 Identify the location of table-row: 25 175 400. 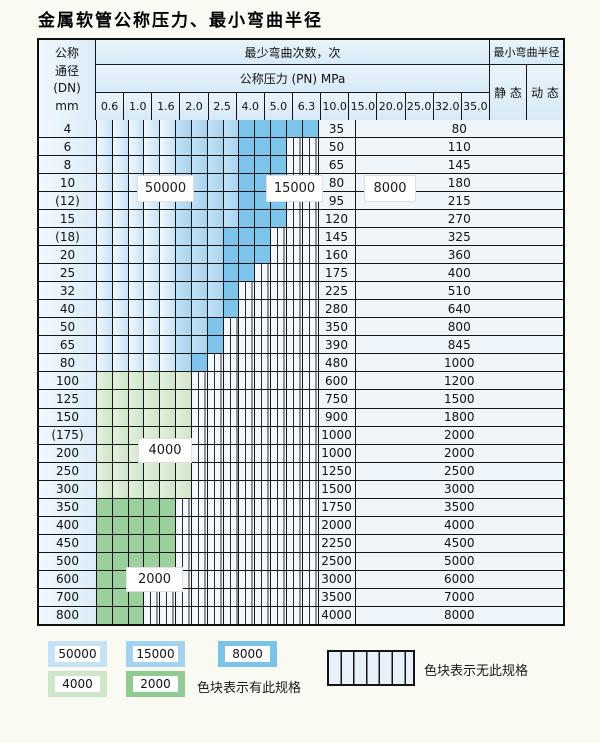
(301, 273).